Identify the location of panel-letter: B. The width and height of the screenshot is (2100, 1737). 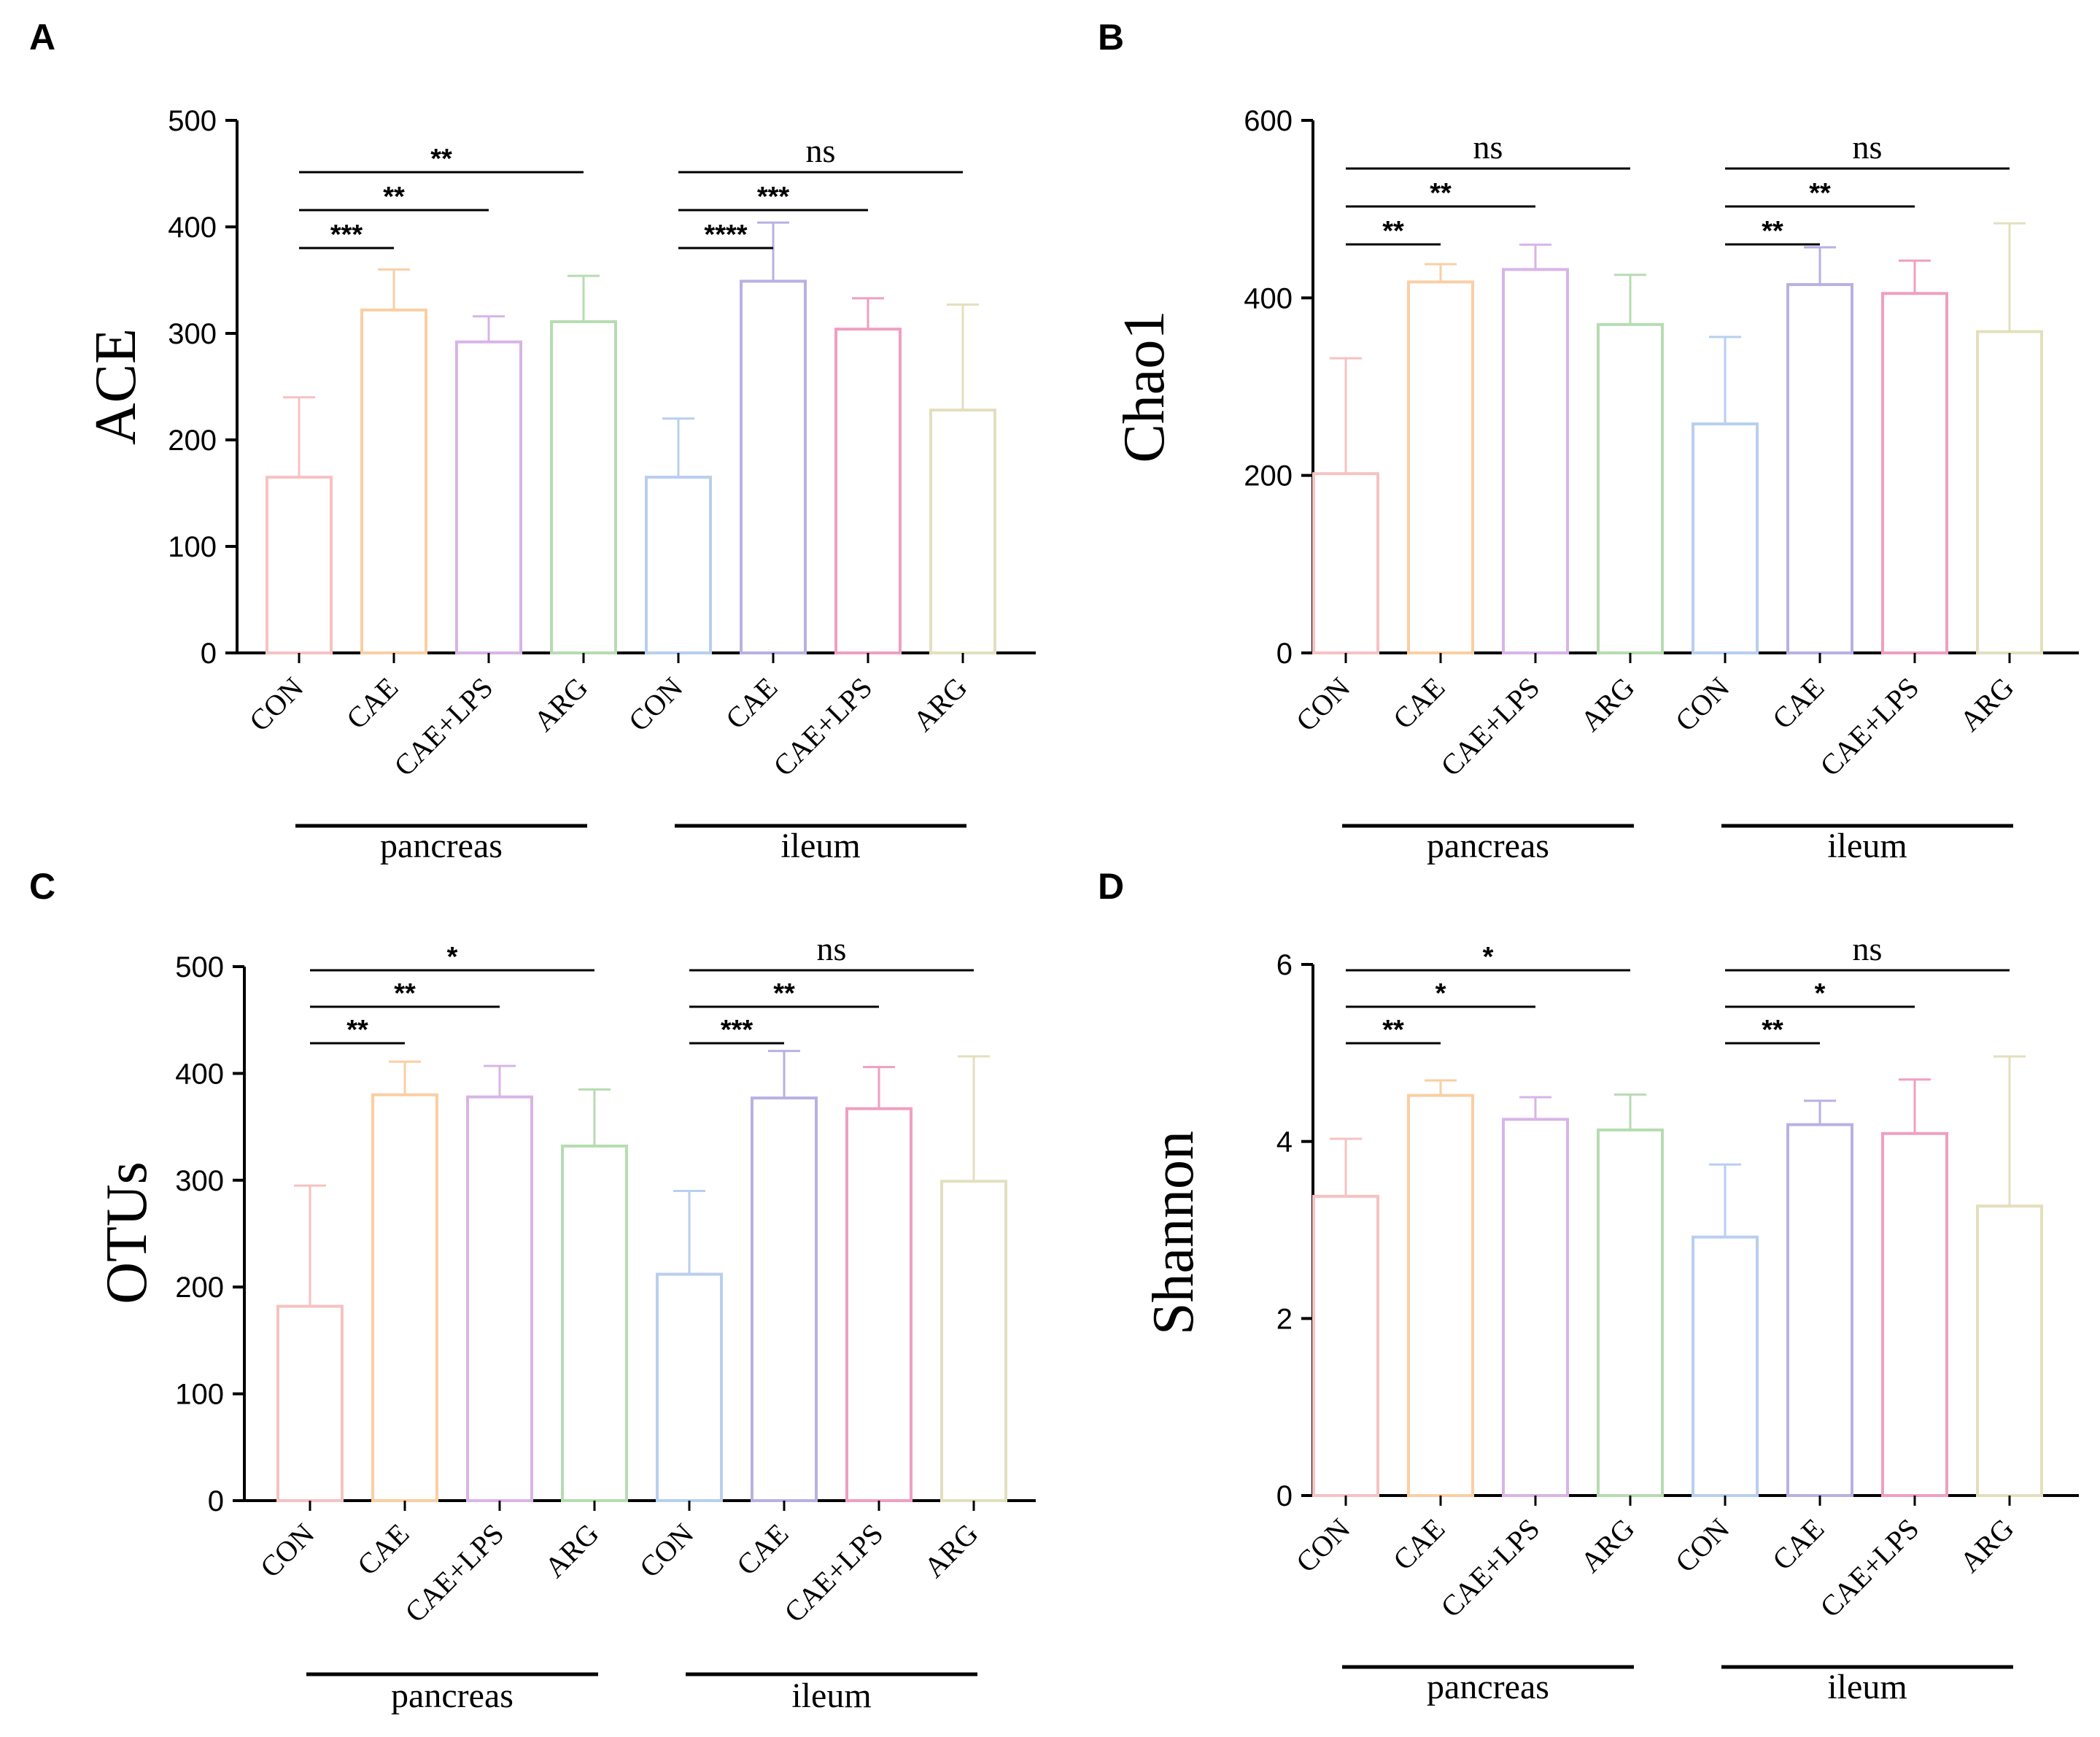
(1111, 38).